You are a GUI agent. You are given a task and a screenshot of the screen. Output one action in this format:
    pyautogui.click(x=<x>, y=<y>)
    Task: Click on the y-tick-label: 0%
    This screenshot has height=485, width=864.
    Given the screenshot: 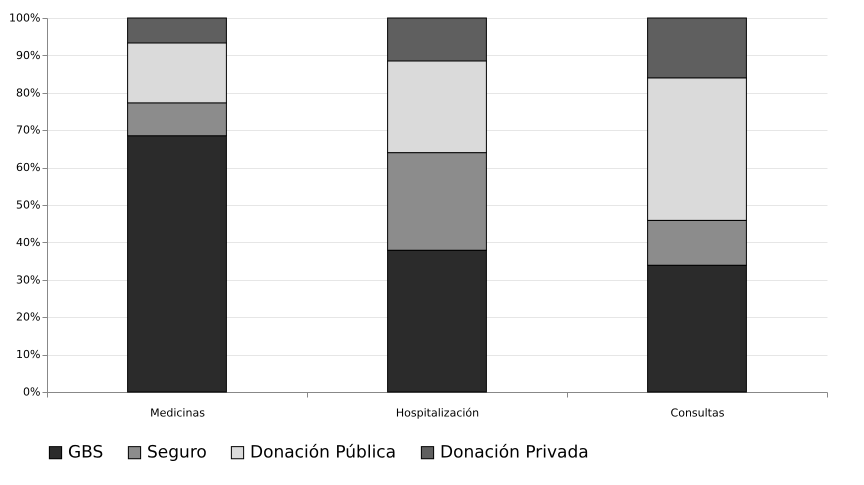 What is the action you would take?
    pyautogui.click(x=31, y=392)
    